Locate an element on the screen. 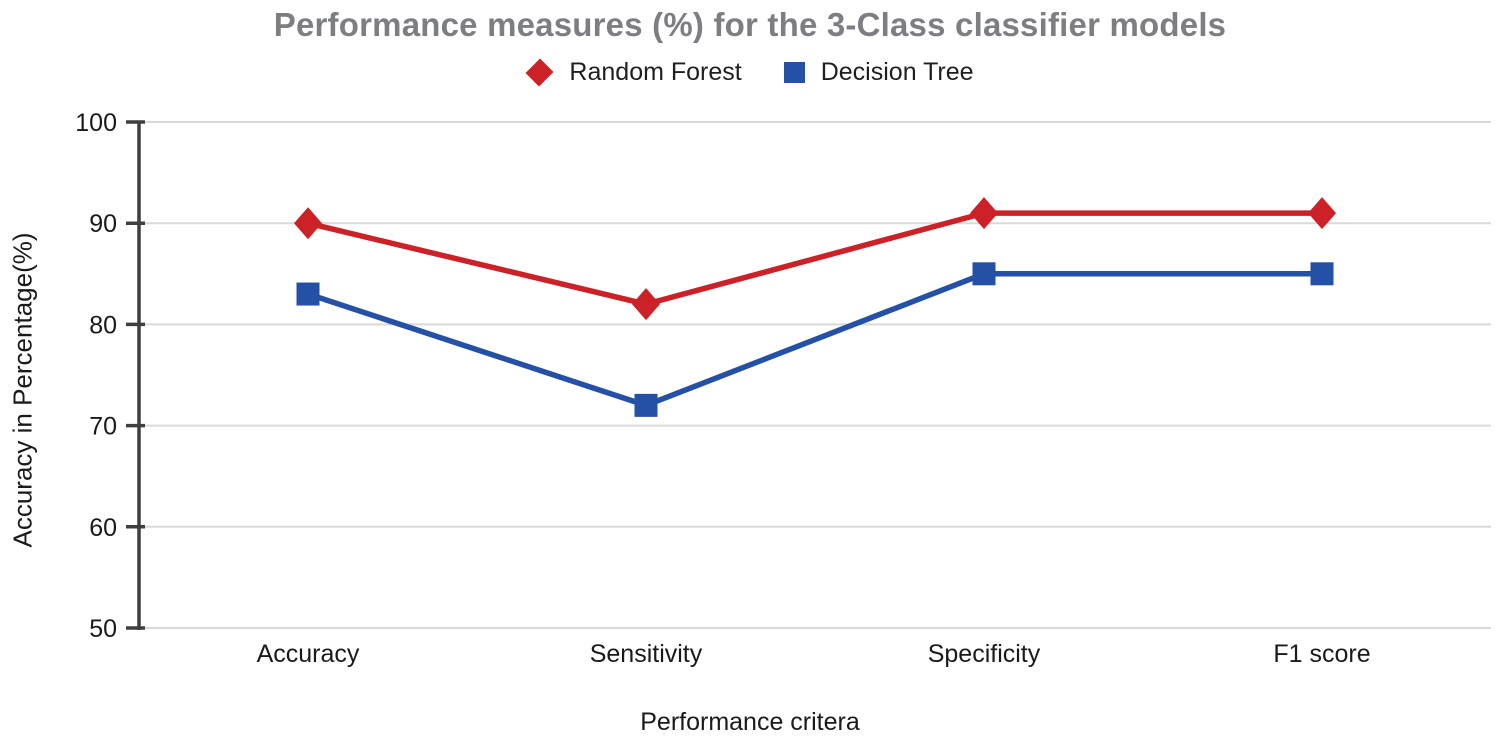 This screenshot has width=1500, height=742. marker-random-forest-specificity is located at coordinates (984, 213).